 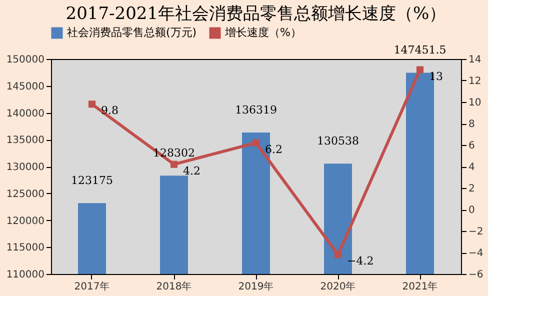 I want to click on legend-label: 增长速度（%）, so click(x=263, y=32).